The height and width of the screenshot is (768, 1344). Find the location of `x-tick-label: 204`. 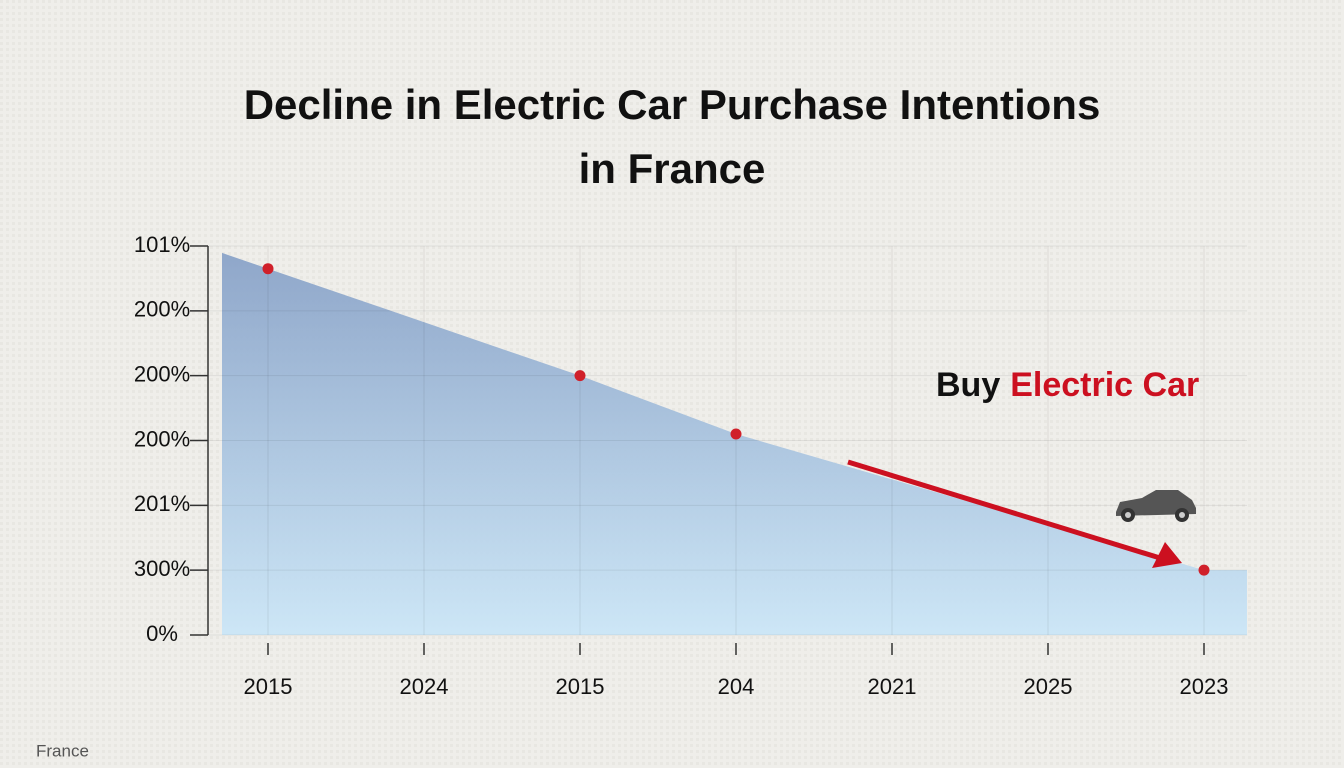

x-tick-label: 204 is located at coordinates (736, 686).